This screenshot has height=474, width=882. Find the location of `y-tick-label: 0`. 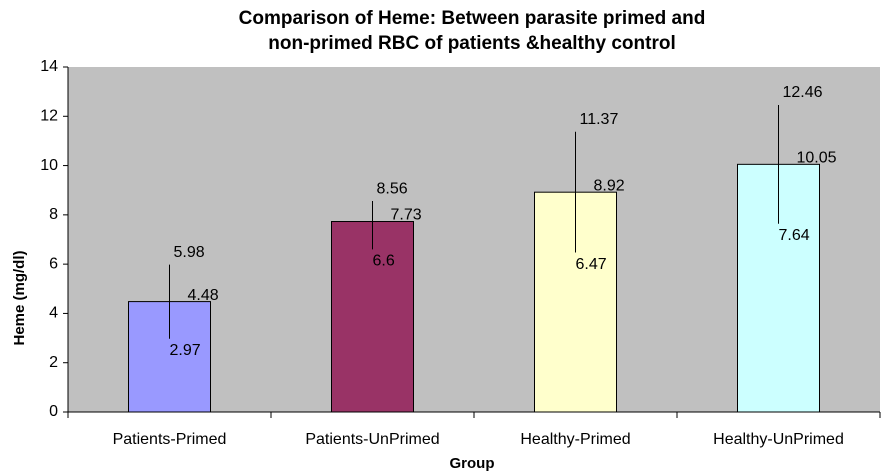

y-tick-label: 0 is located at coordinates (53, 411).